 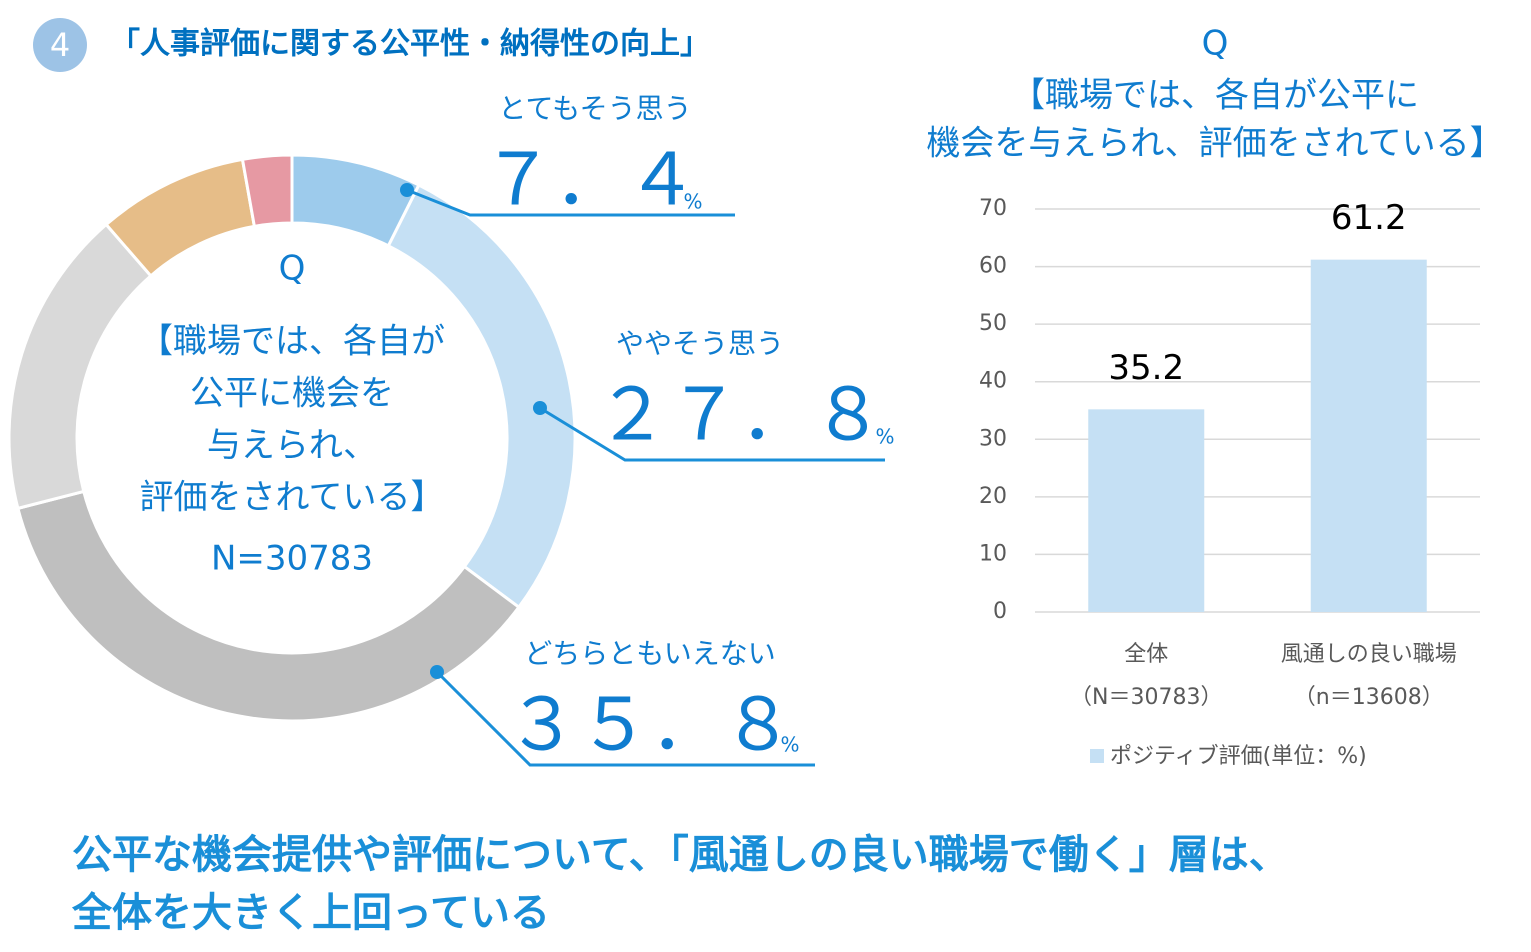 What do you see at coordinates (1369, 654) in the screenshot?
I see `x-tick-label: 風通しの良い職場` at bounding box center [1369, 654].